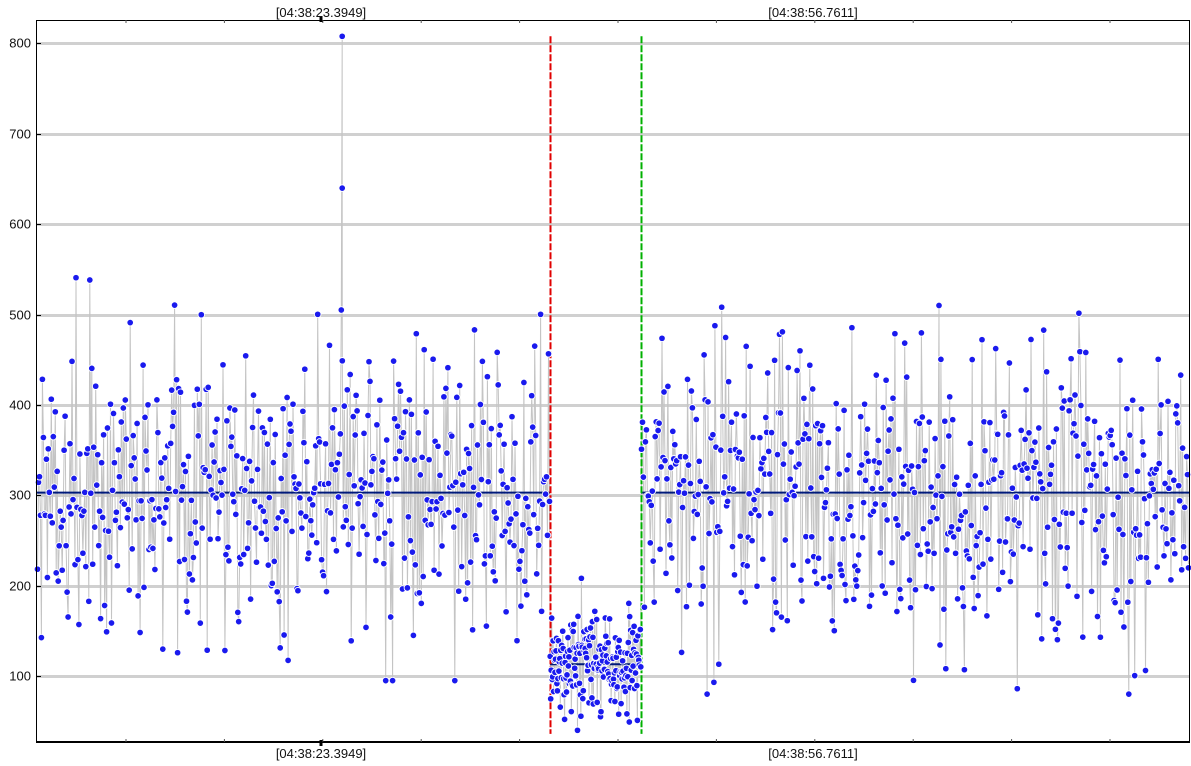  Describe the element at coordinates (20, 134) in the screenshot. I see `y-tick-label-700: 700` at that location.